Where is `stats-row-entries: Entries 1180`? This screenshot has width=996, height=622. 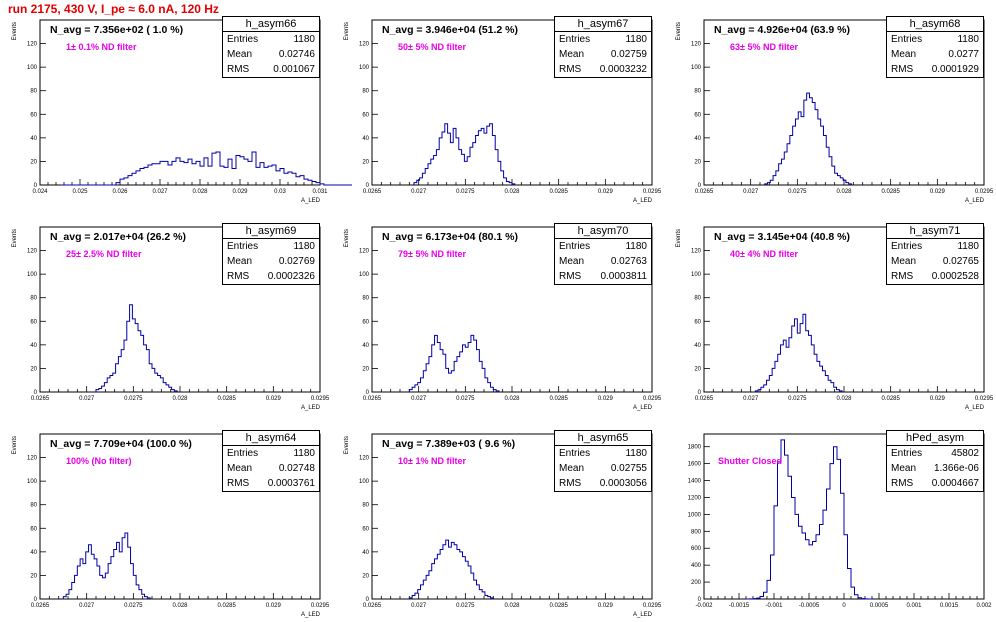 stats-row-entries: Entries 1180 is located at coordinates (603, 246).